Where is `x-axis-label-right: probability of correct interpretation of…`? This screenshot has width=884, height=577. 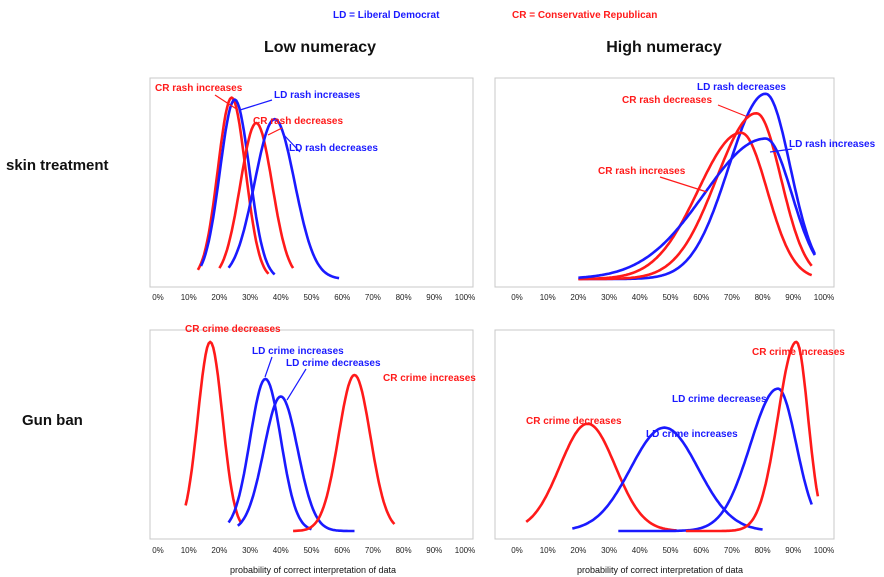
x-axis-label-right: probability of correct interpretation of… is located at coordinates (660, 570).